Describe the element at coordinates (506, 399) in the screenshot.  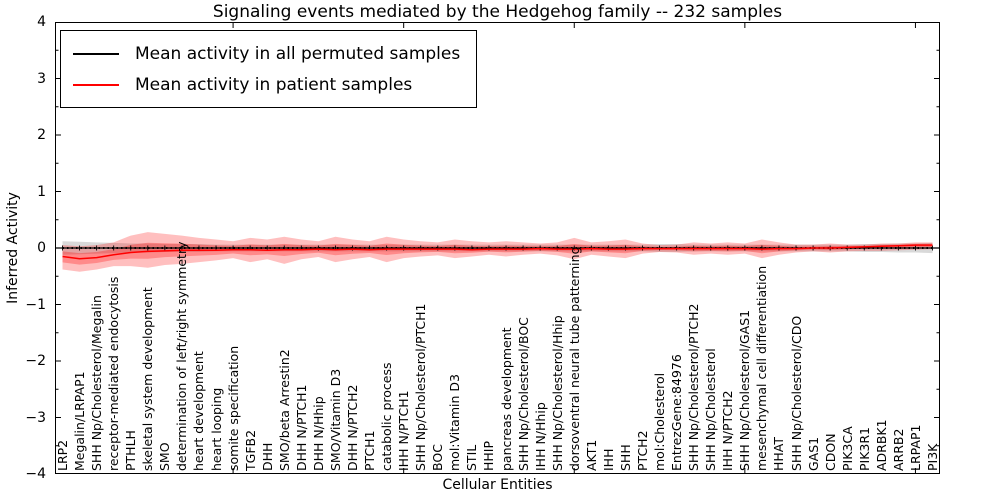
I see `x-tick-label: pancreas development` at that location.